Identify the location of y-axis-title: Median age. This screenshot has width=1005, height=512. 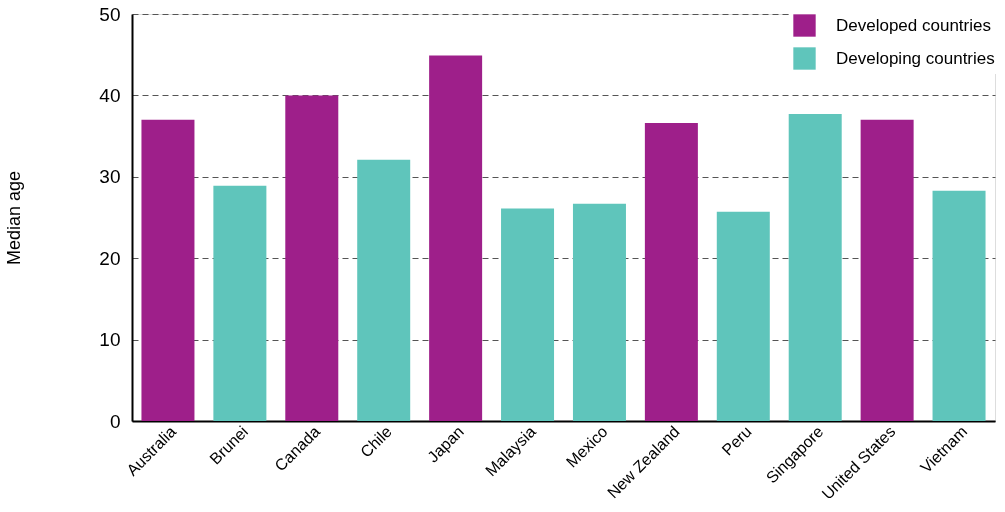
(14, 218).